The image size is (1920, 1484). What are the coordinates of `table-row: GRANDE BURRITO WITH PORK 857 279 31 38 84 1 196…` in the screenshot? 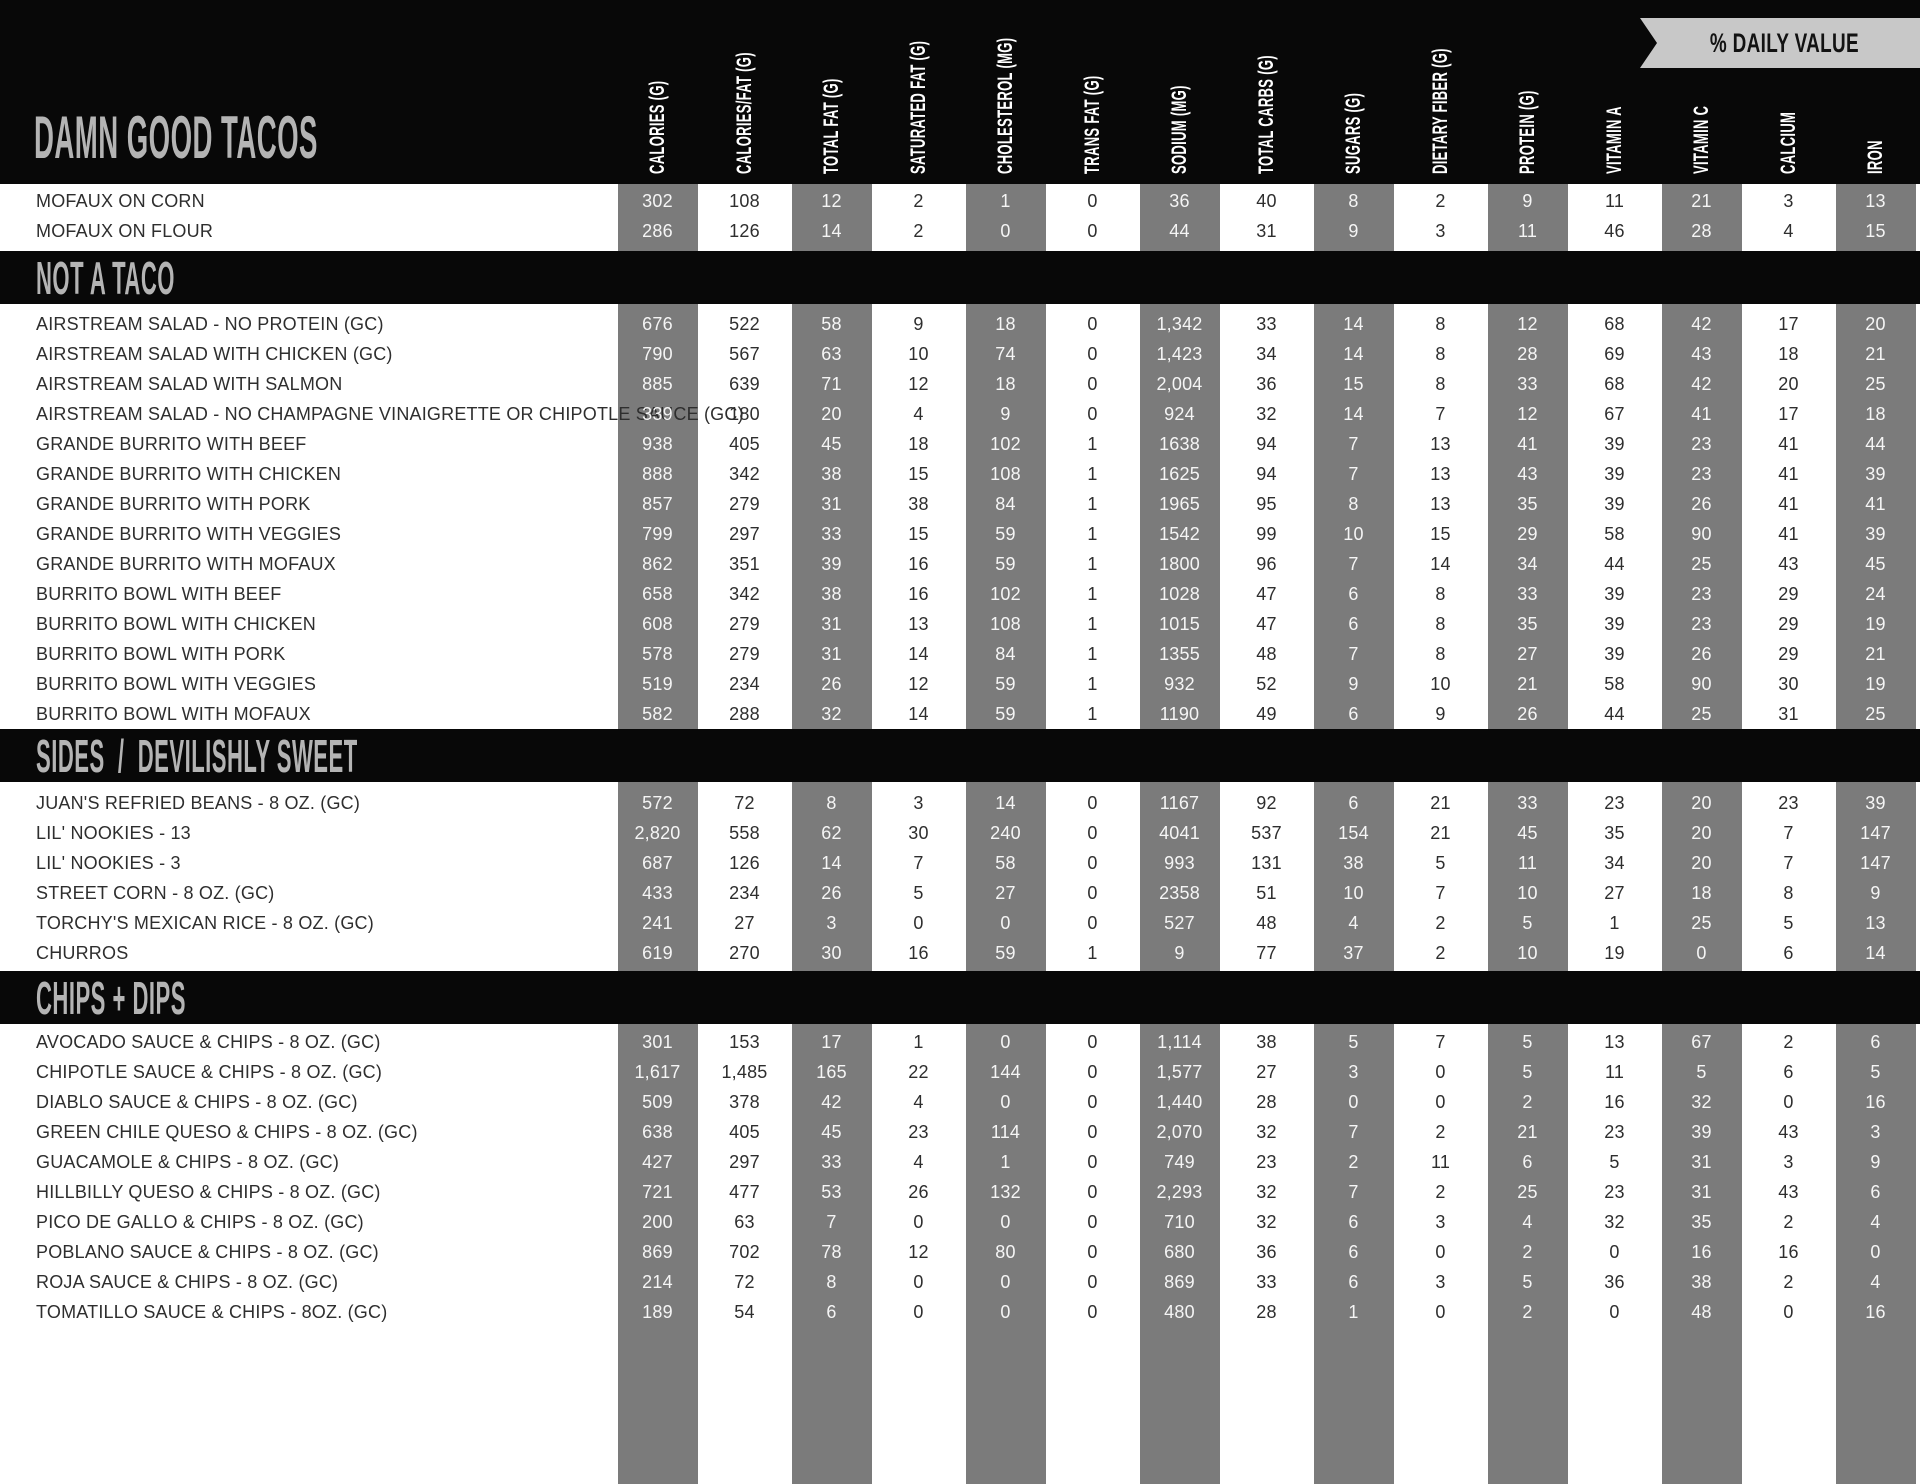 It's located at (960, 504).